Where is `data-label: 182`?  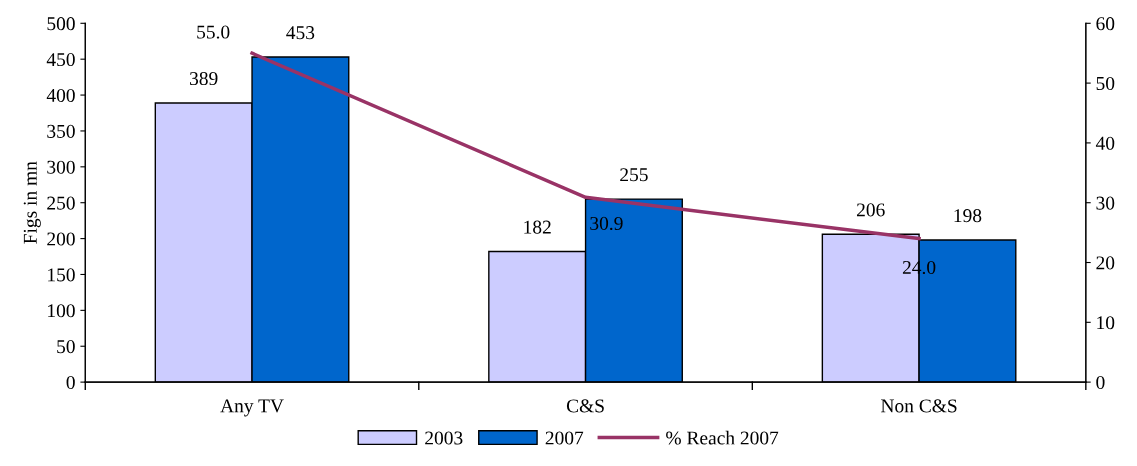
data-label: 182 is located at coordinates (537, 227).